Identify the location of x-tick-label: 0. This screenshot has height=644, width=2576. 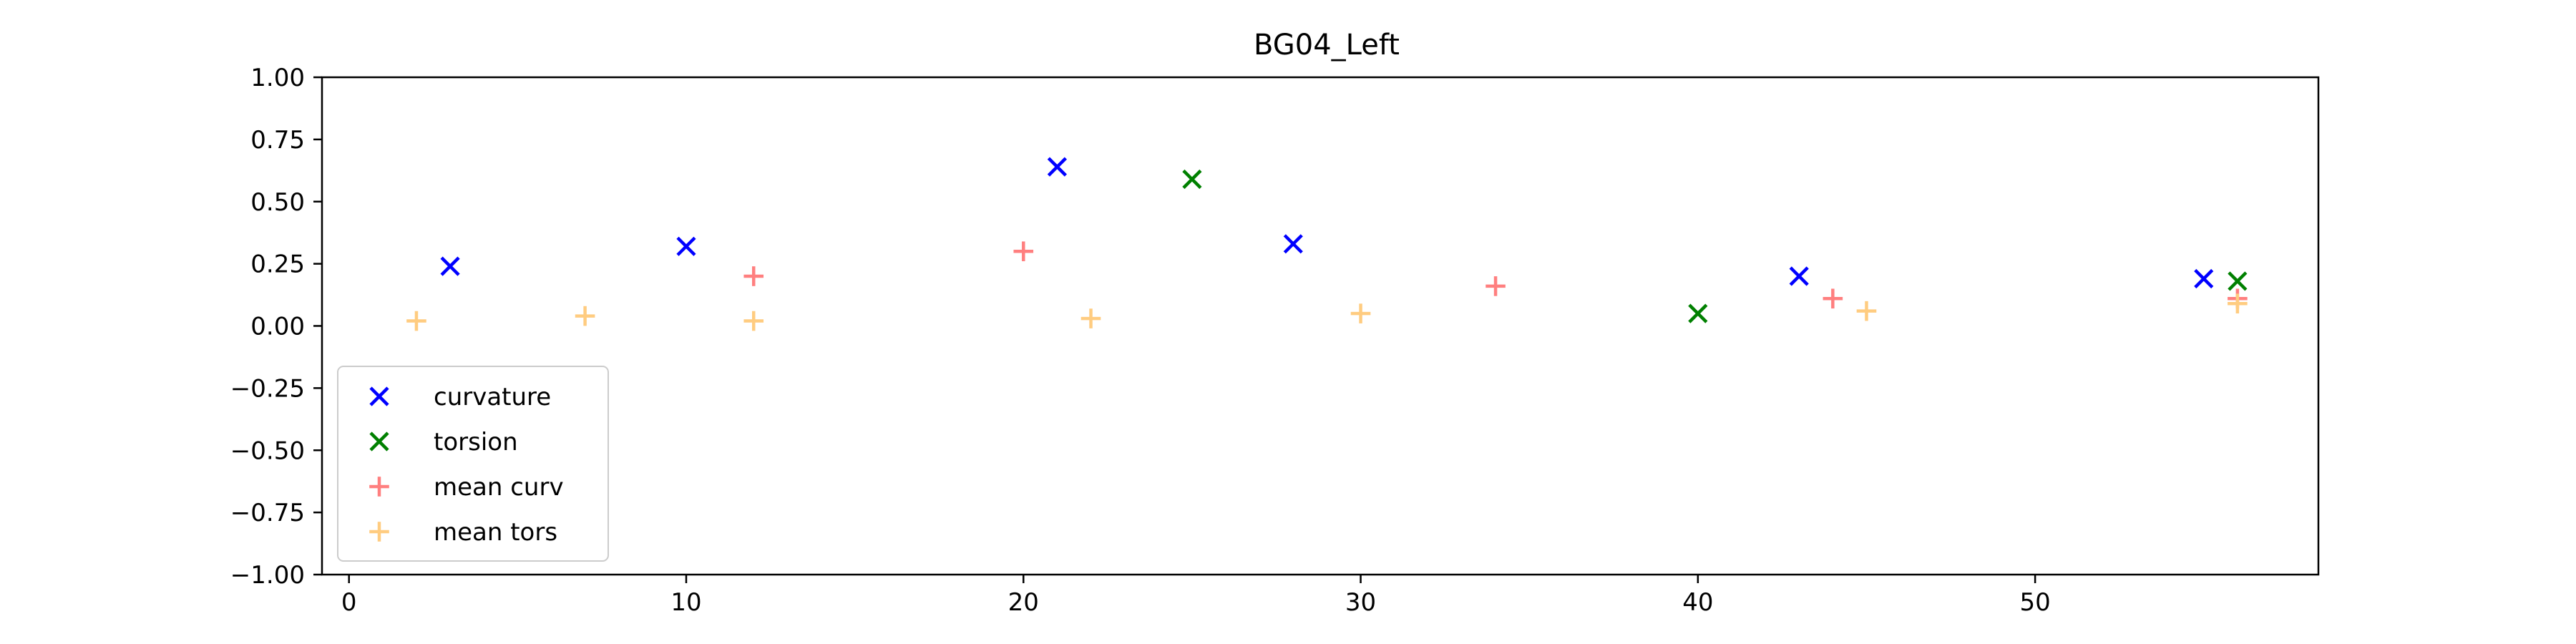
(349, 602).